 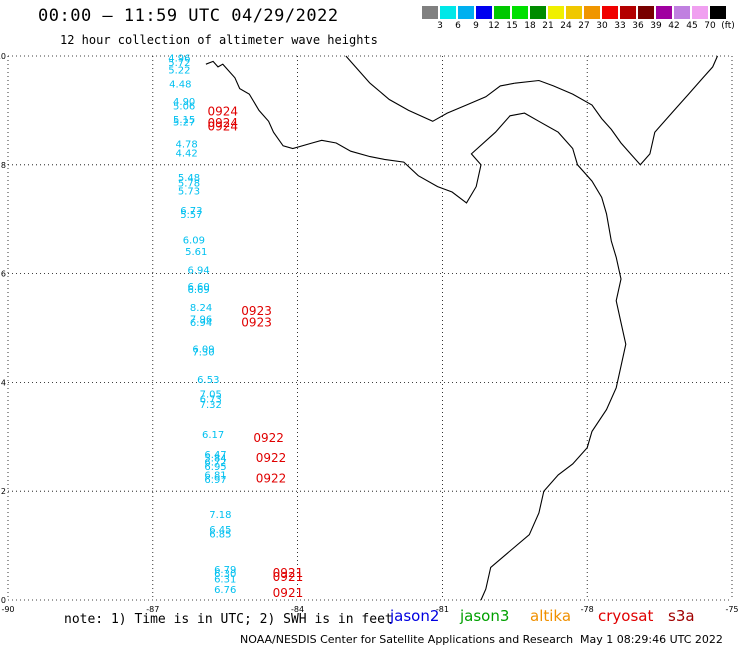 What do you see at coordinates (3, 165) in the screenshot?
I see `latitude-tick-label: 8` at bounding box center [3, 165].